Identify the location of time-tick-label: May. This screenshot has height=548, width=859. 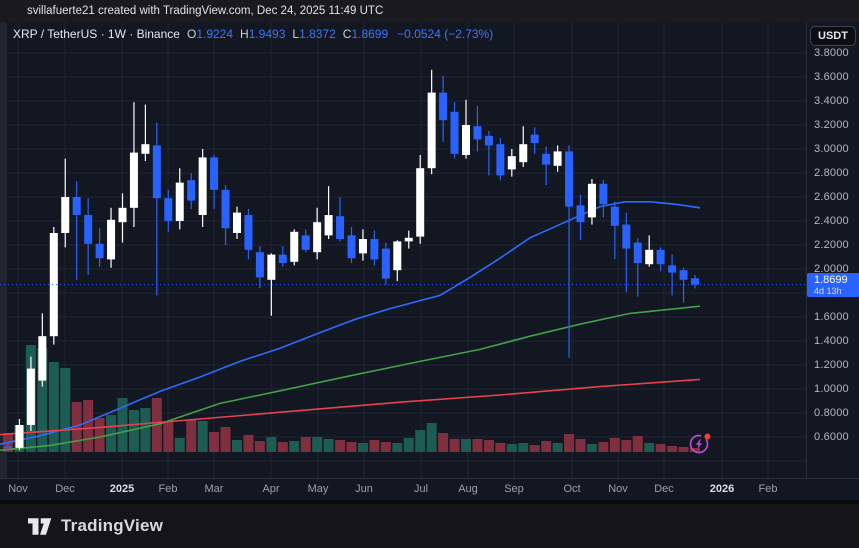
(318, 489).